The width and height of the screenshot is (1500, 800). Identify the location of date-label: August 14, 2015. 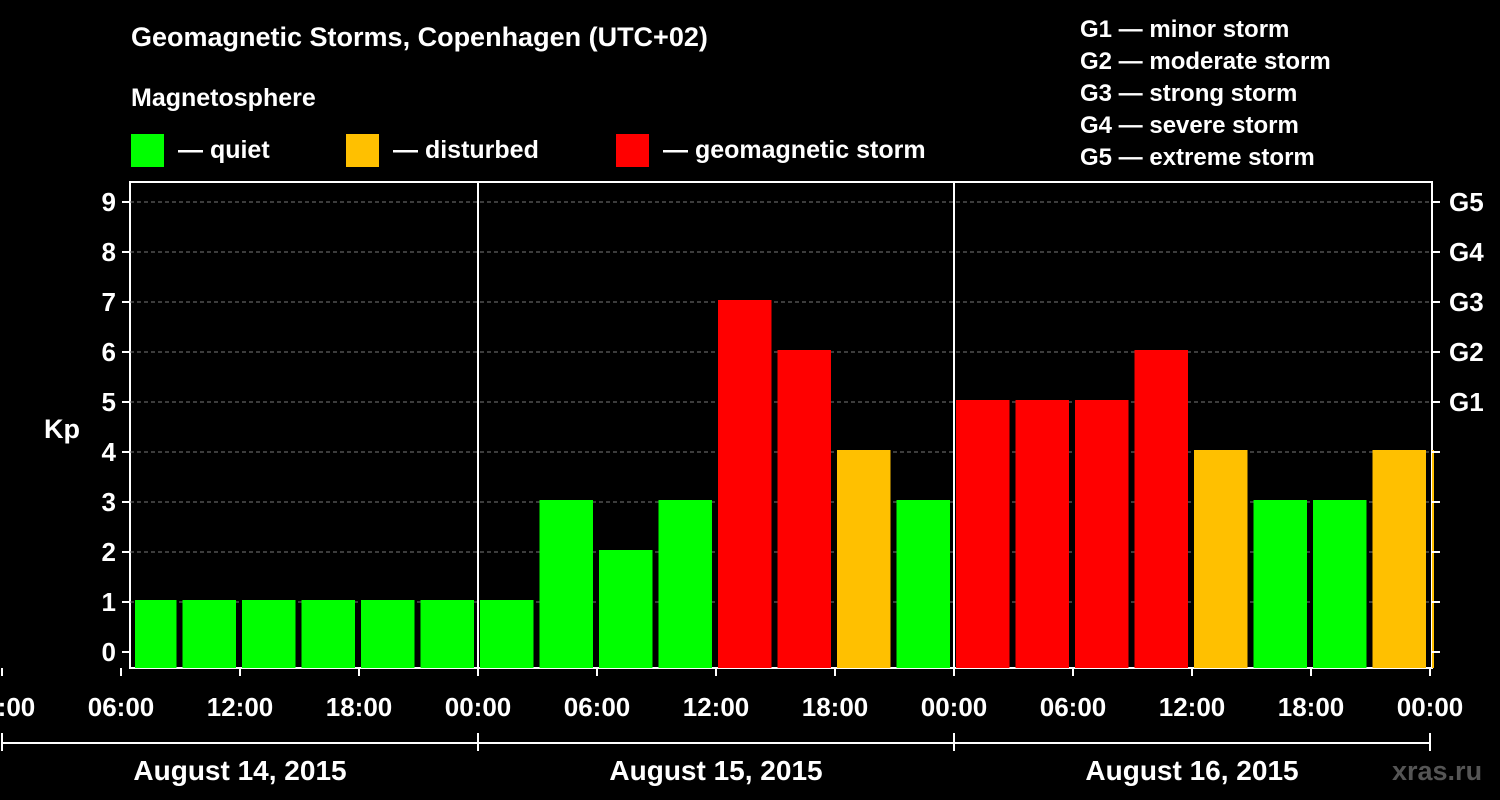
(239, 770).